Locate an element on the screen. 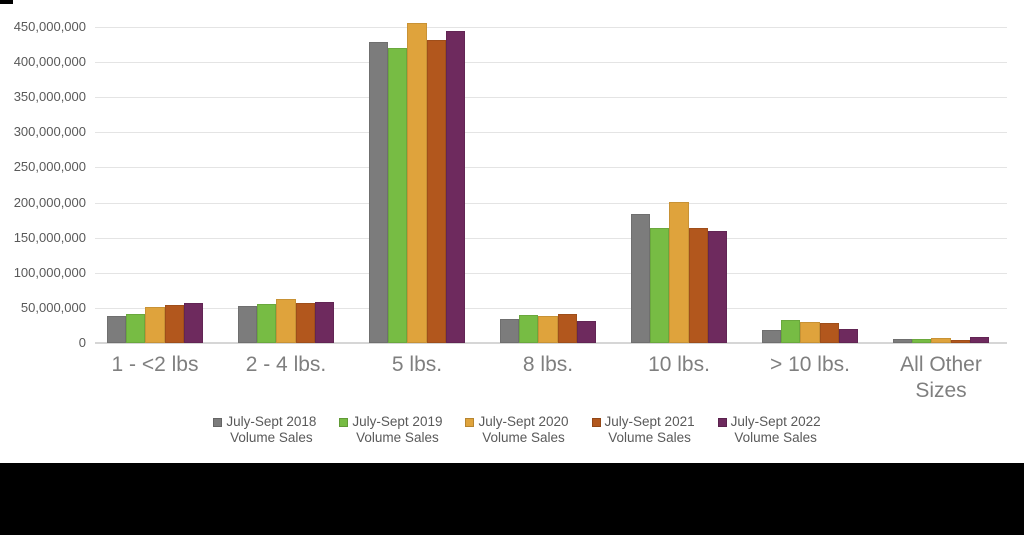 This screenshot has height=535, width=1024. legend-item: July-Sept 2021 Volume Sales is located at coordinates (643, 429).